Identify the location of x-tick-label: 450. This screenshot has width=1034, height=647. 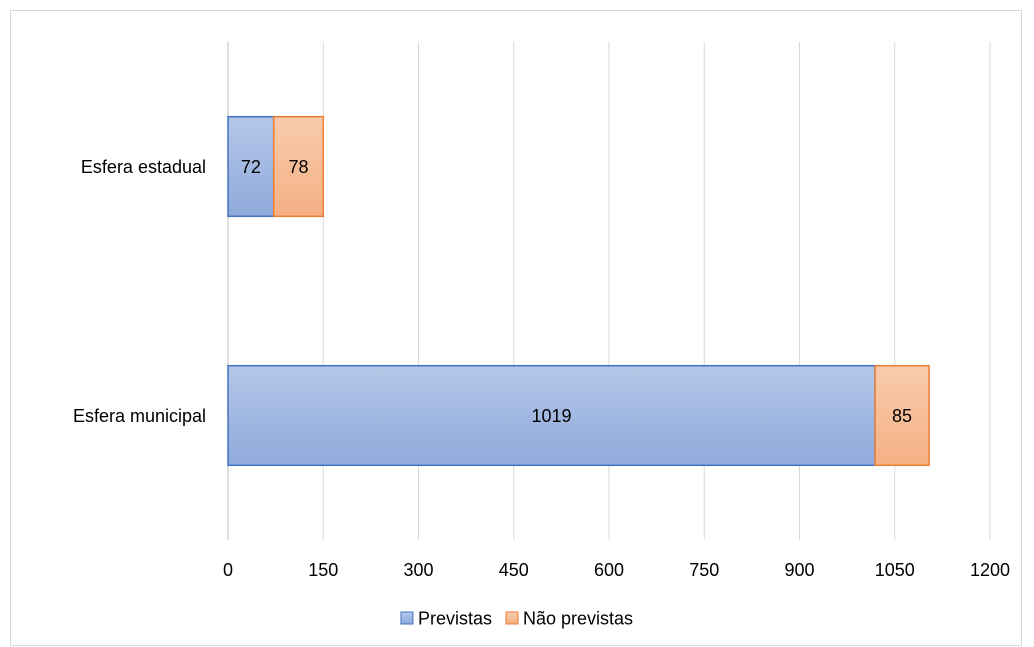
(514, 570).